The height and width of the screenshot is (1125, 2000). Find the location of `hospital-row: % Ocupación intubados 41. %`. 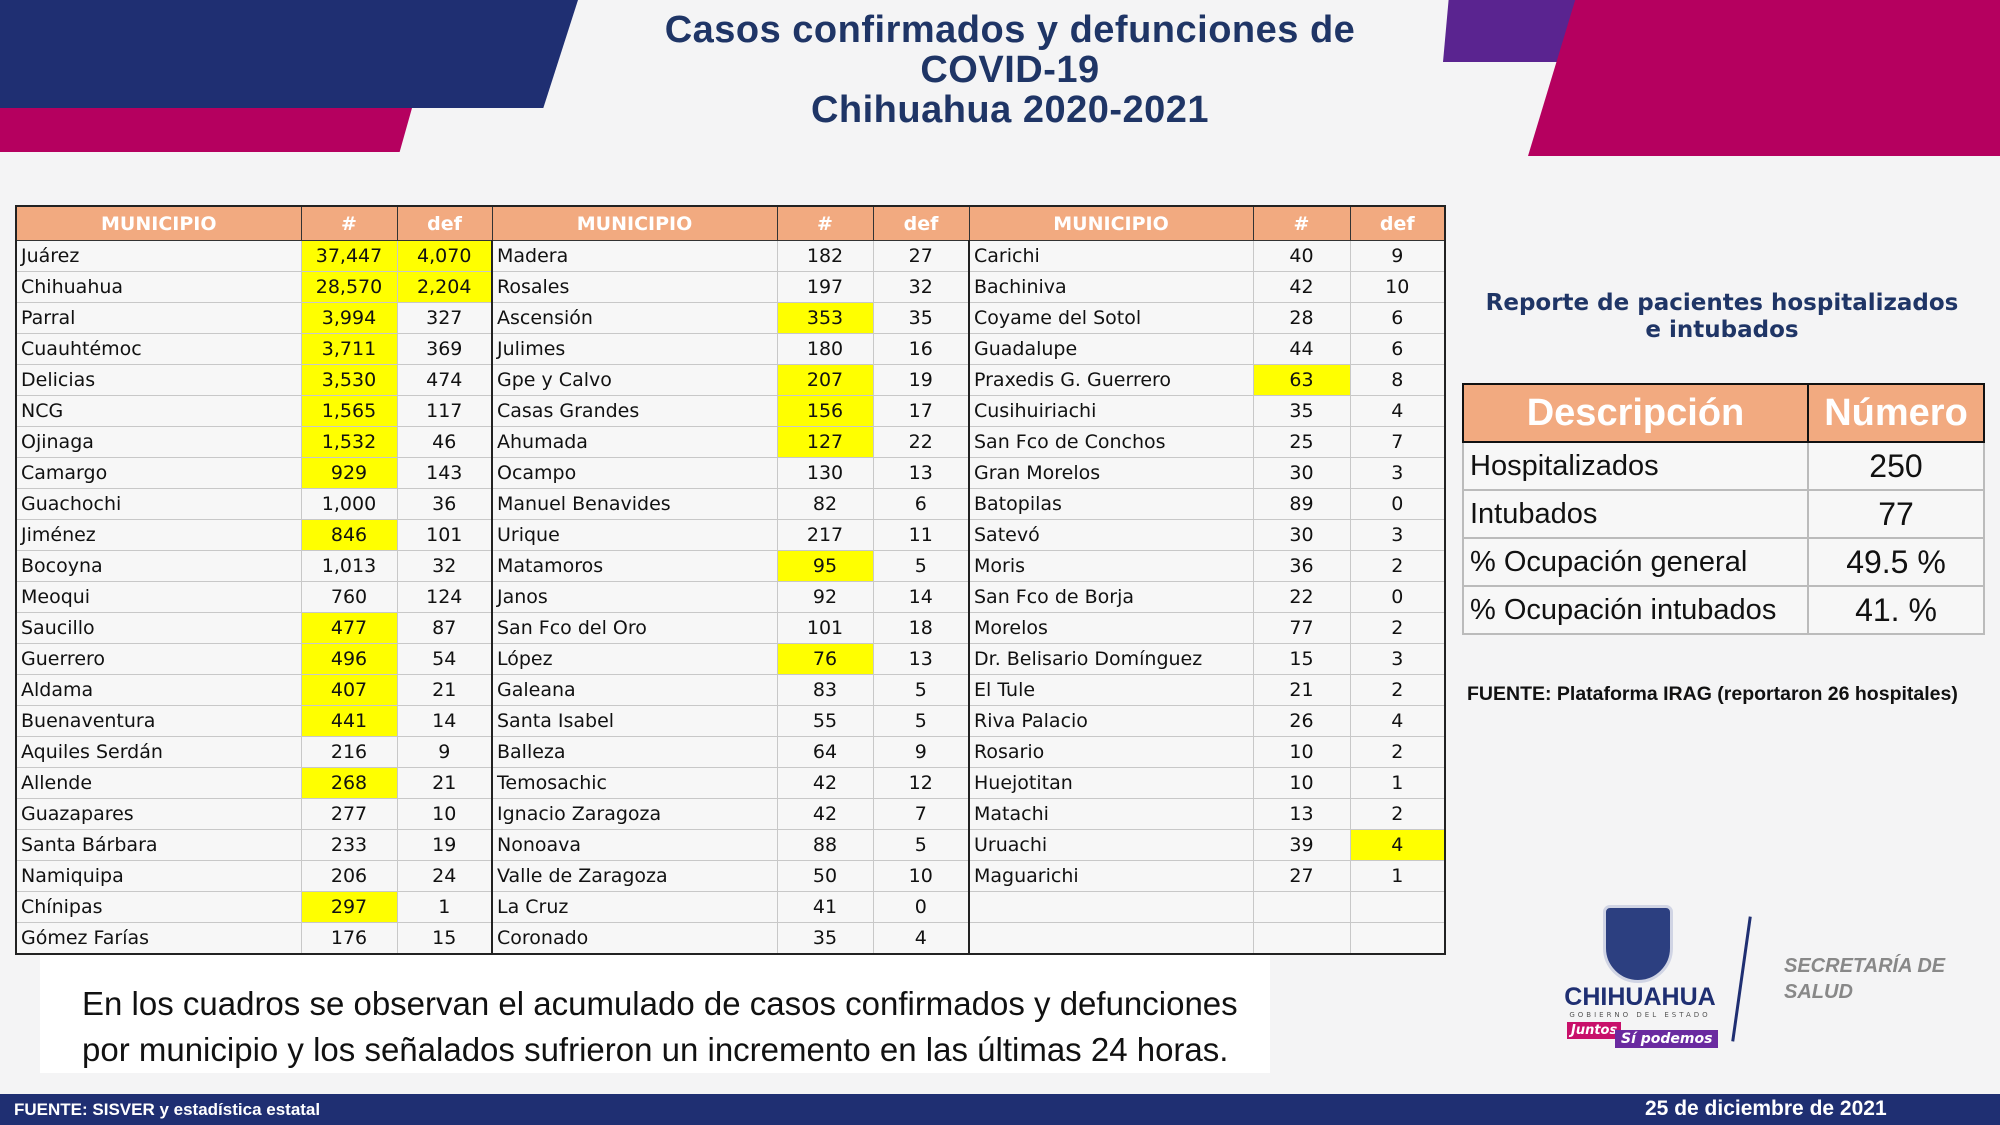

hospital-row: % Ocupación intubados 41. % is located at coordinates (1723, 610).